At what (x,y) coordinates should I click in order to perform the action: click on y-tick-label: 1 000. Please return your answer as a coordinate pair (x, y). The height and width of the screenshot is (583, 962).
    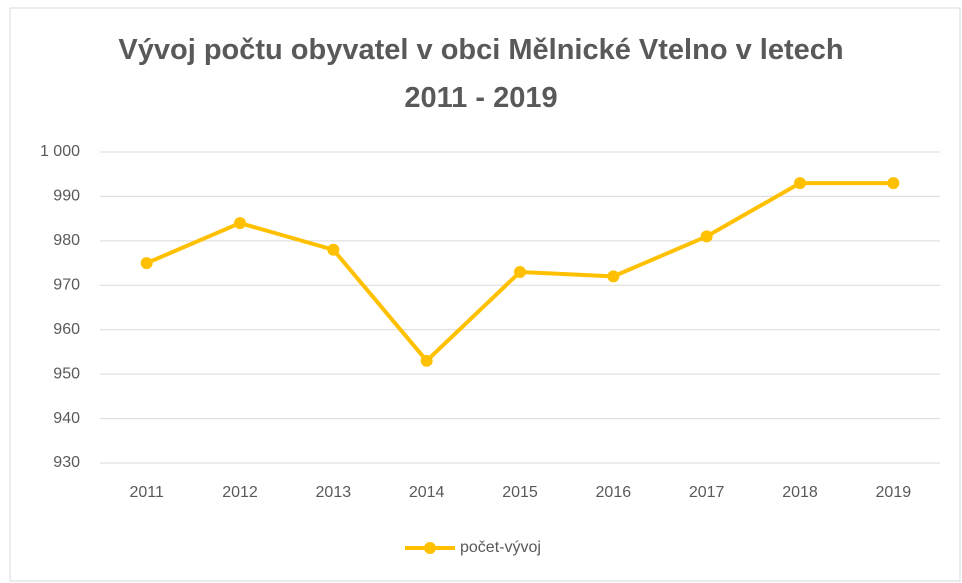
    Looking at the image, I should click on (60, 151).